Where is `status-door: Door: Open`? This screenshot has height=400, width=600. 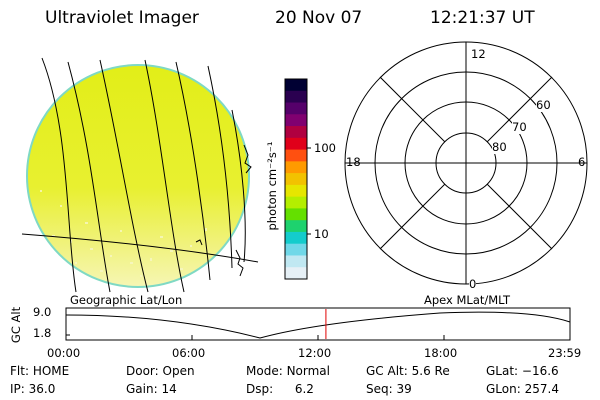
status-door: Door: Open is located at coordinates (160, 371).